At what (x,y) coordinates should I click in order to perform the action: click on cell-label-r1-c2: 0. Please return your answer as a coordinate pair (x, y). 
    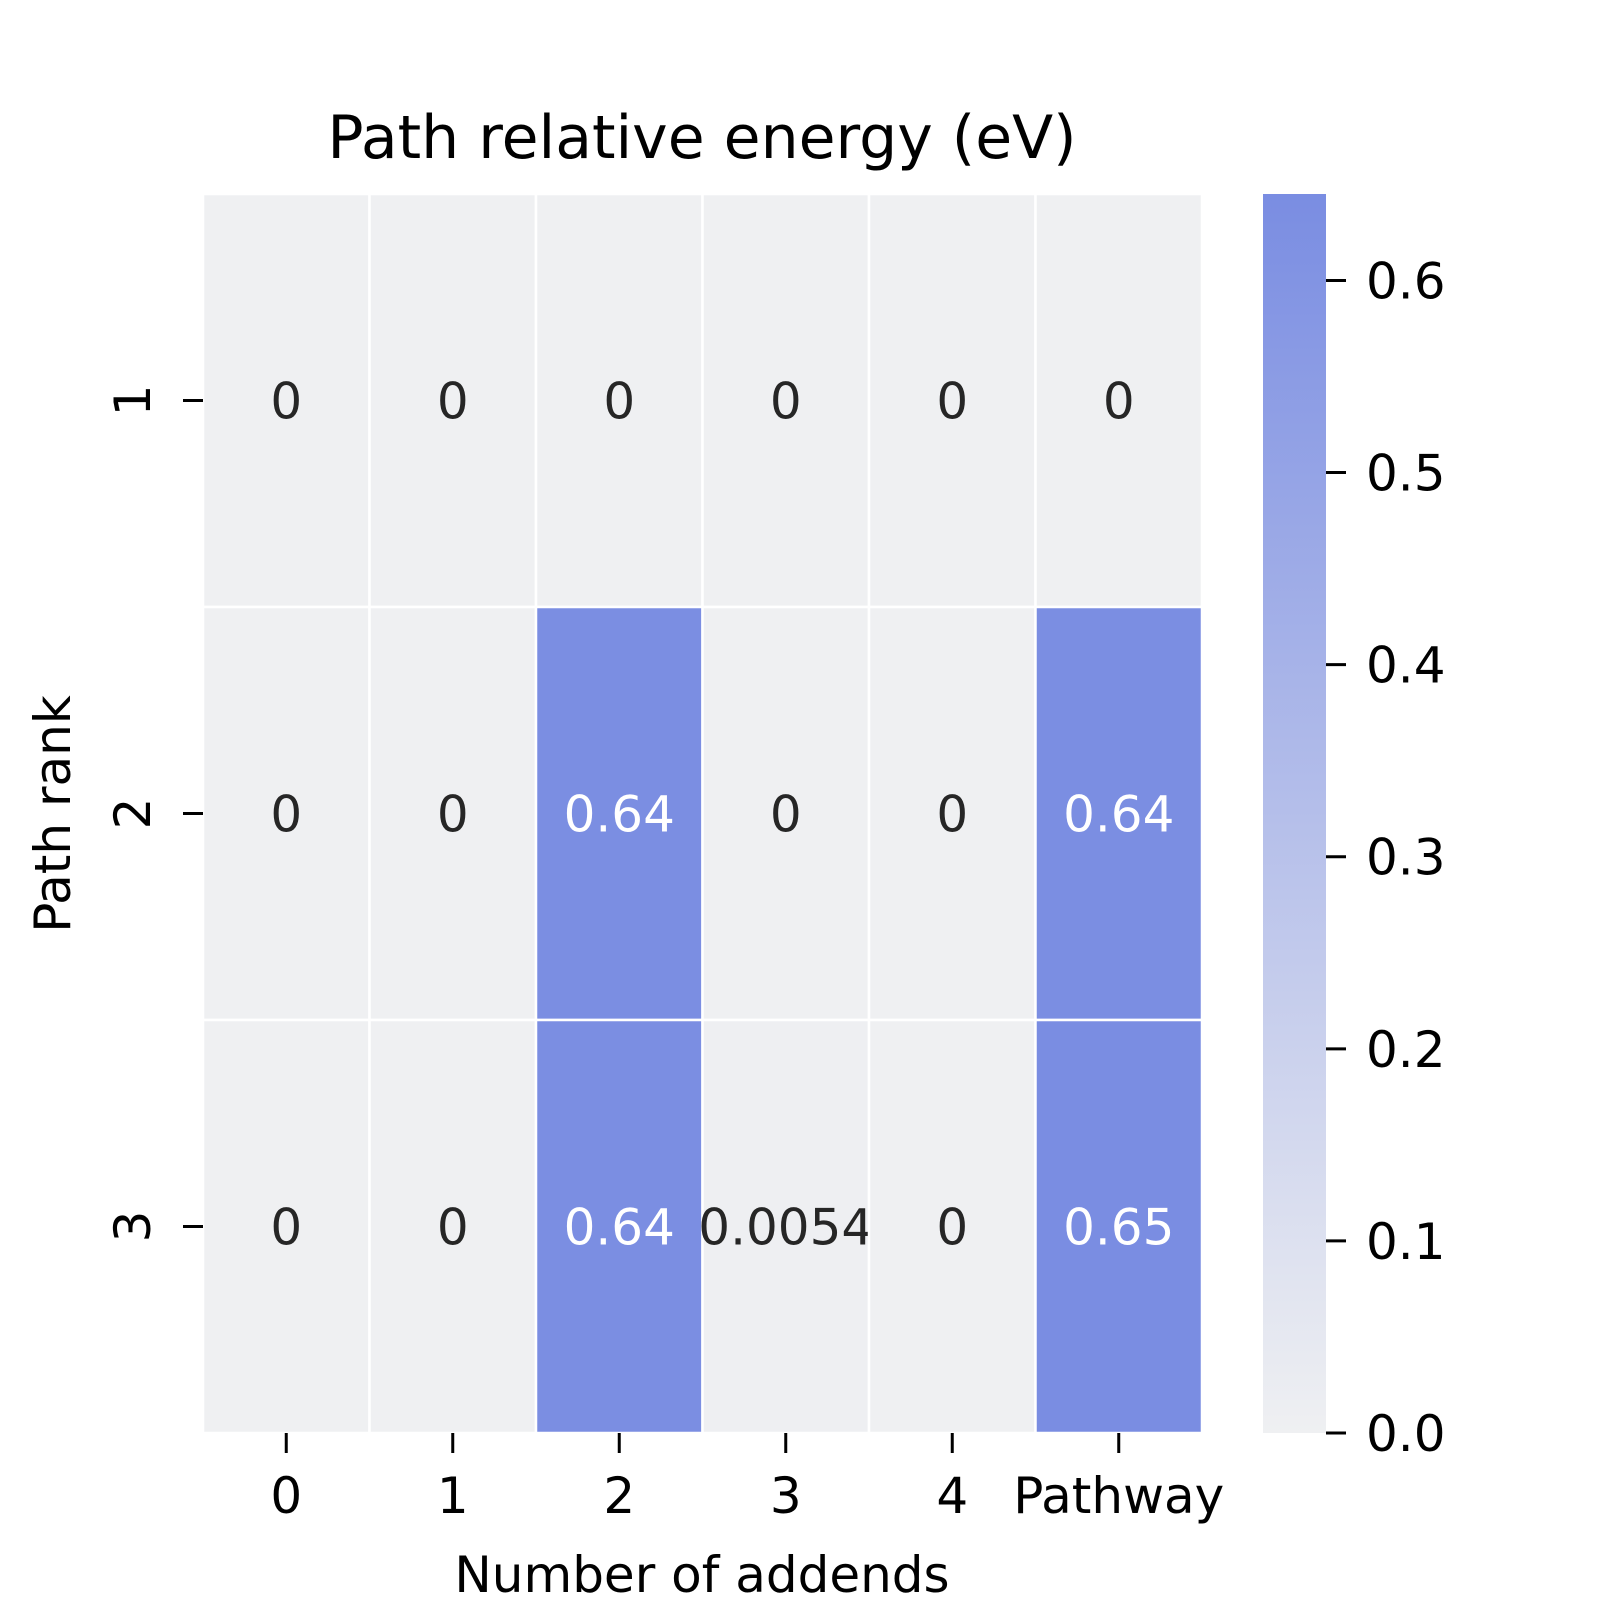
    Looking at the image, I should click on (453, 402).